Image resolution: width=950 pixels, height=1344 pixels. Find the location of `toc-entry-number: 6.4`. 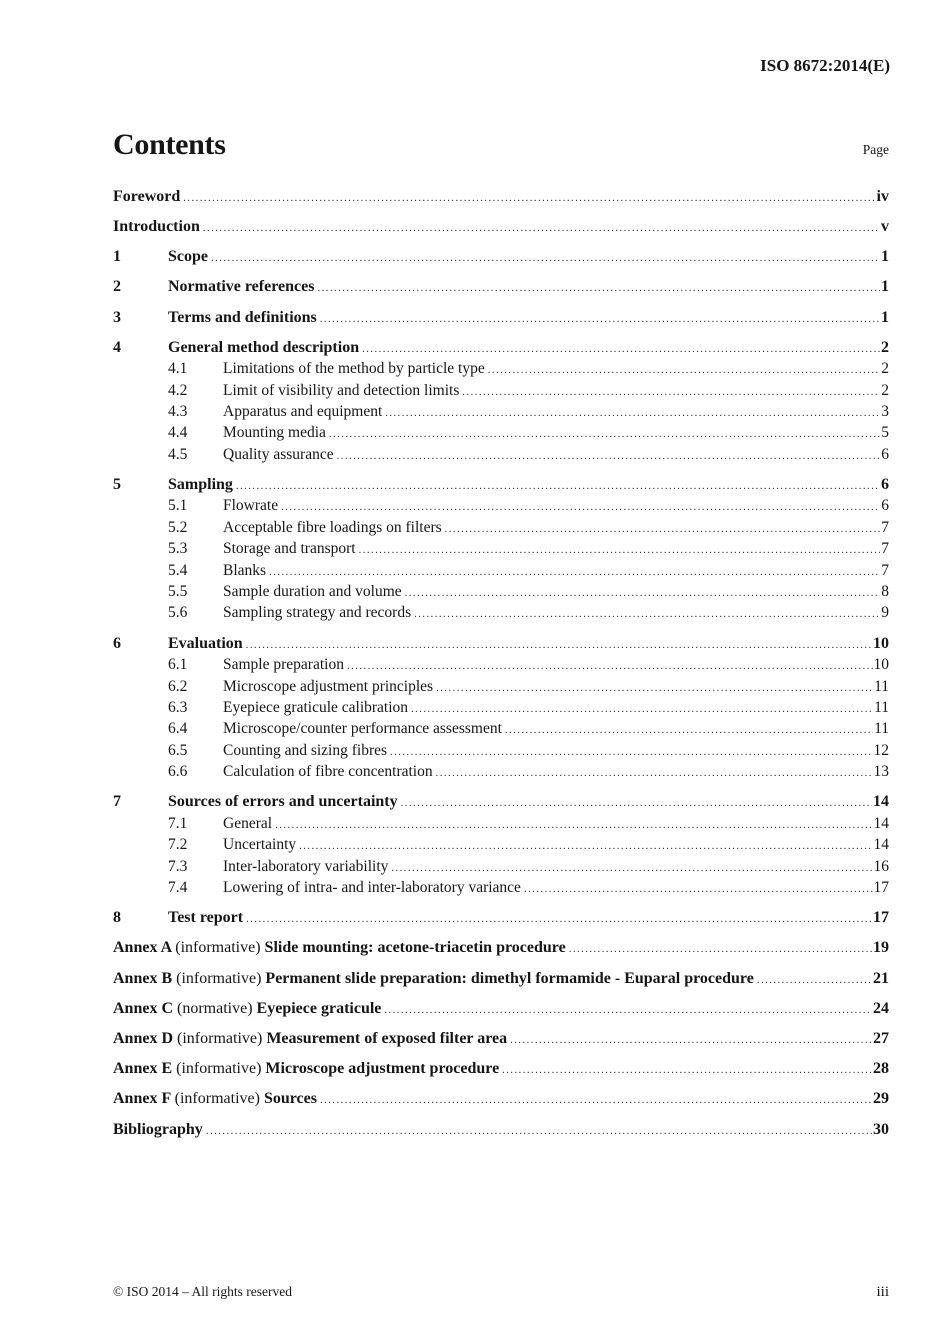

toc-entry-number: 6.4 is located at coordinates (178, 729).